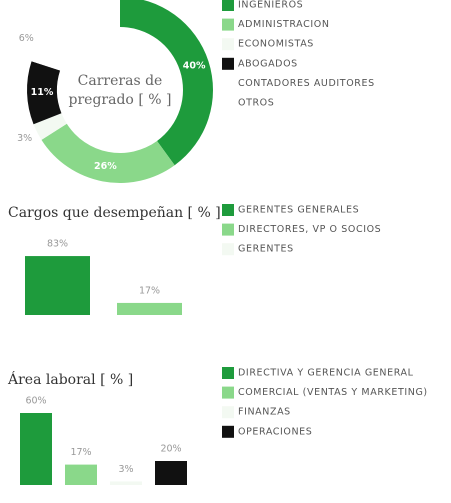 The height and width of the screenshot is (503, 451). What do you see at coordinates (125, 469) in the screenshot?
I see `bar-value-label: 3%` at bounding box center [125, 469].